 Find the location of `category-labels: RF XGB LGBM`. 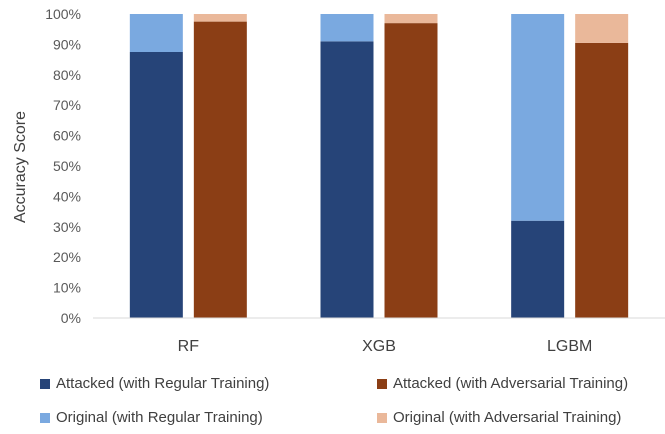

category-labels: RF XGB LGBM is located at coordinates (385, 346).